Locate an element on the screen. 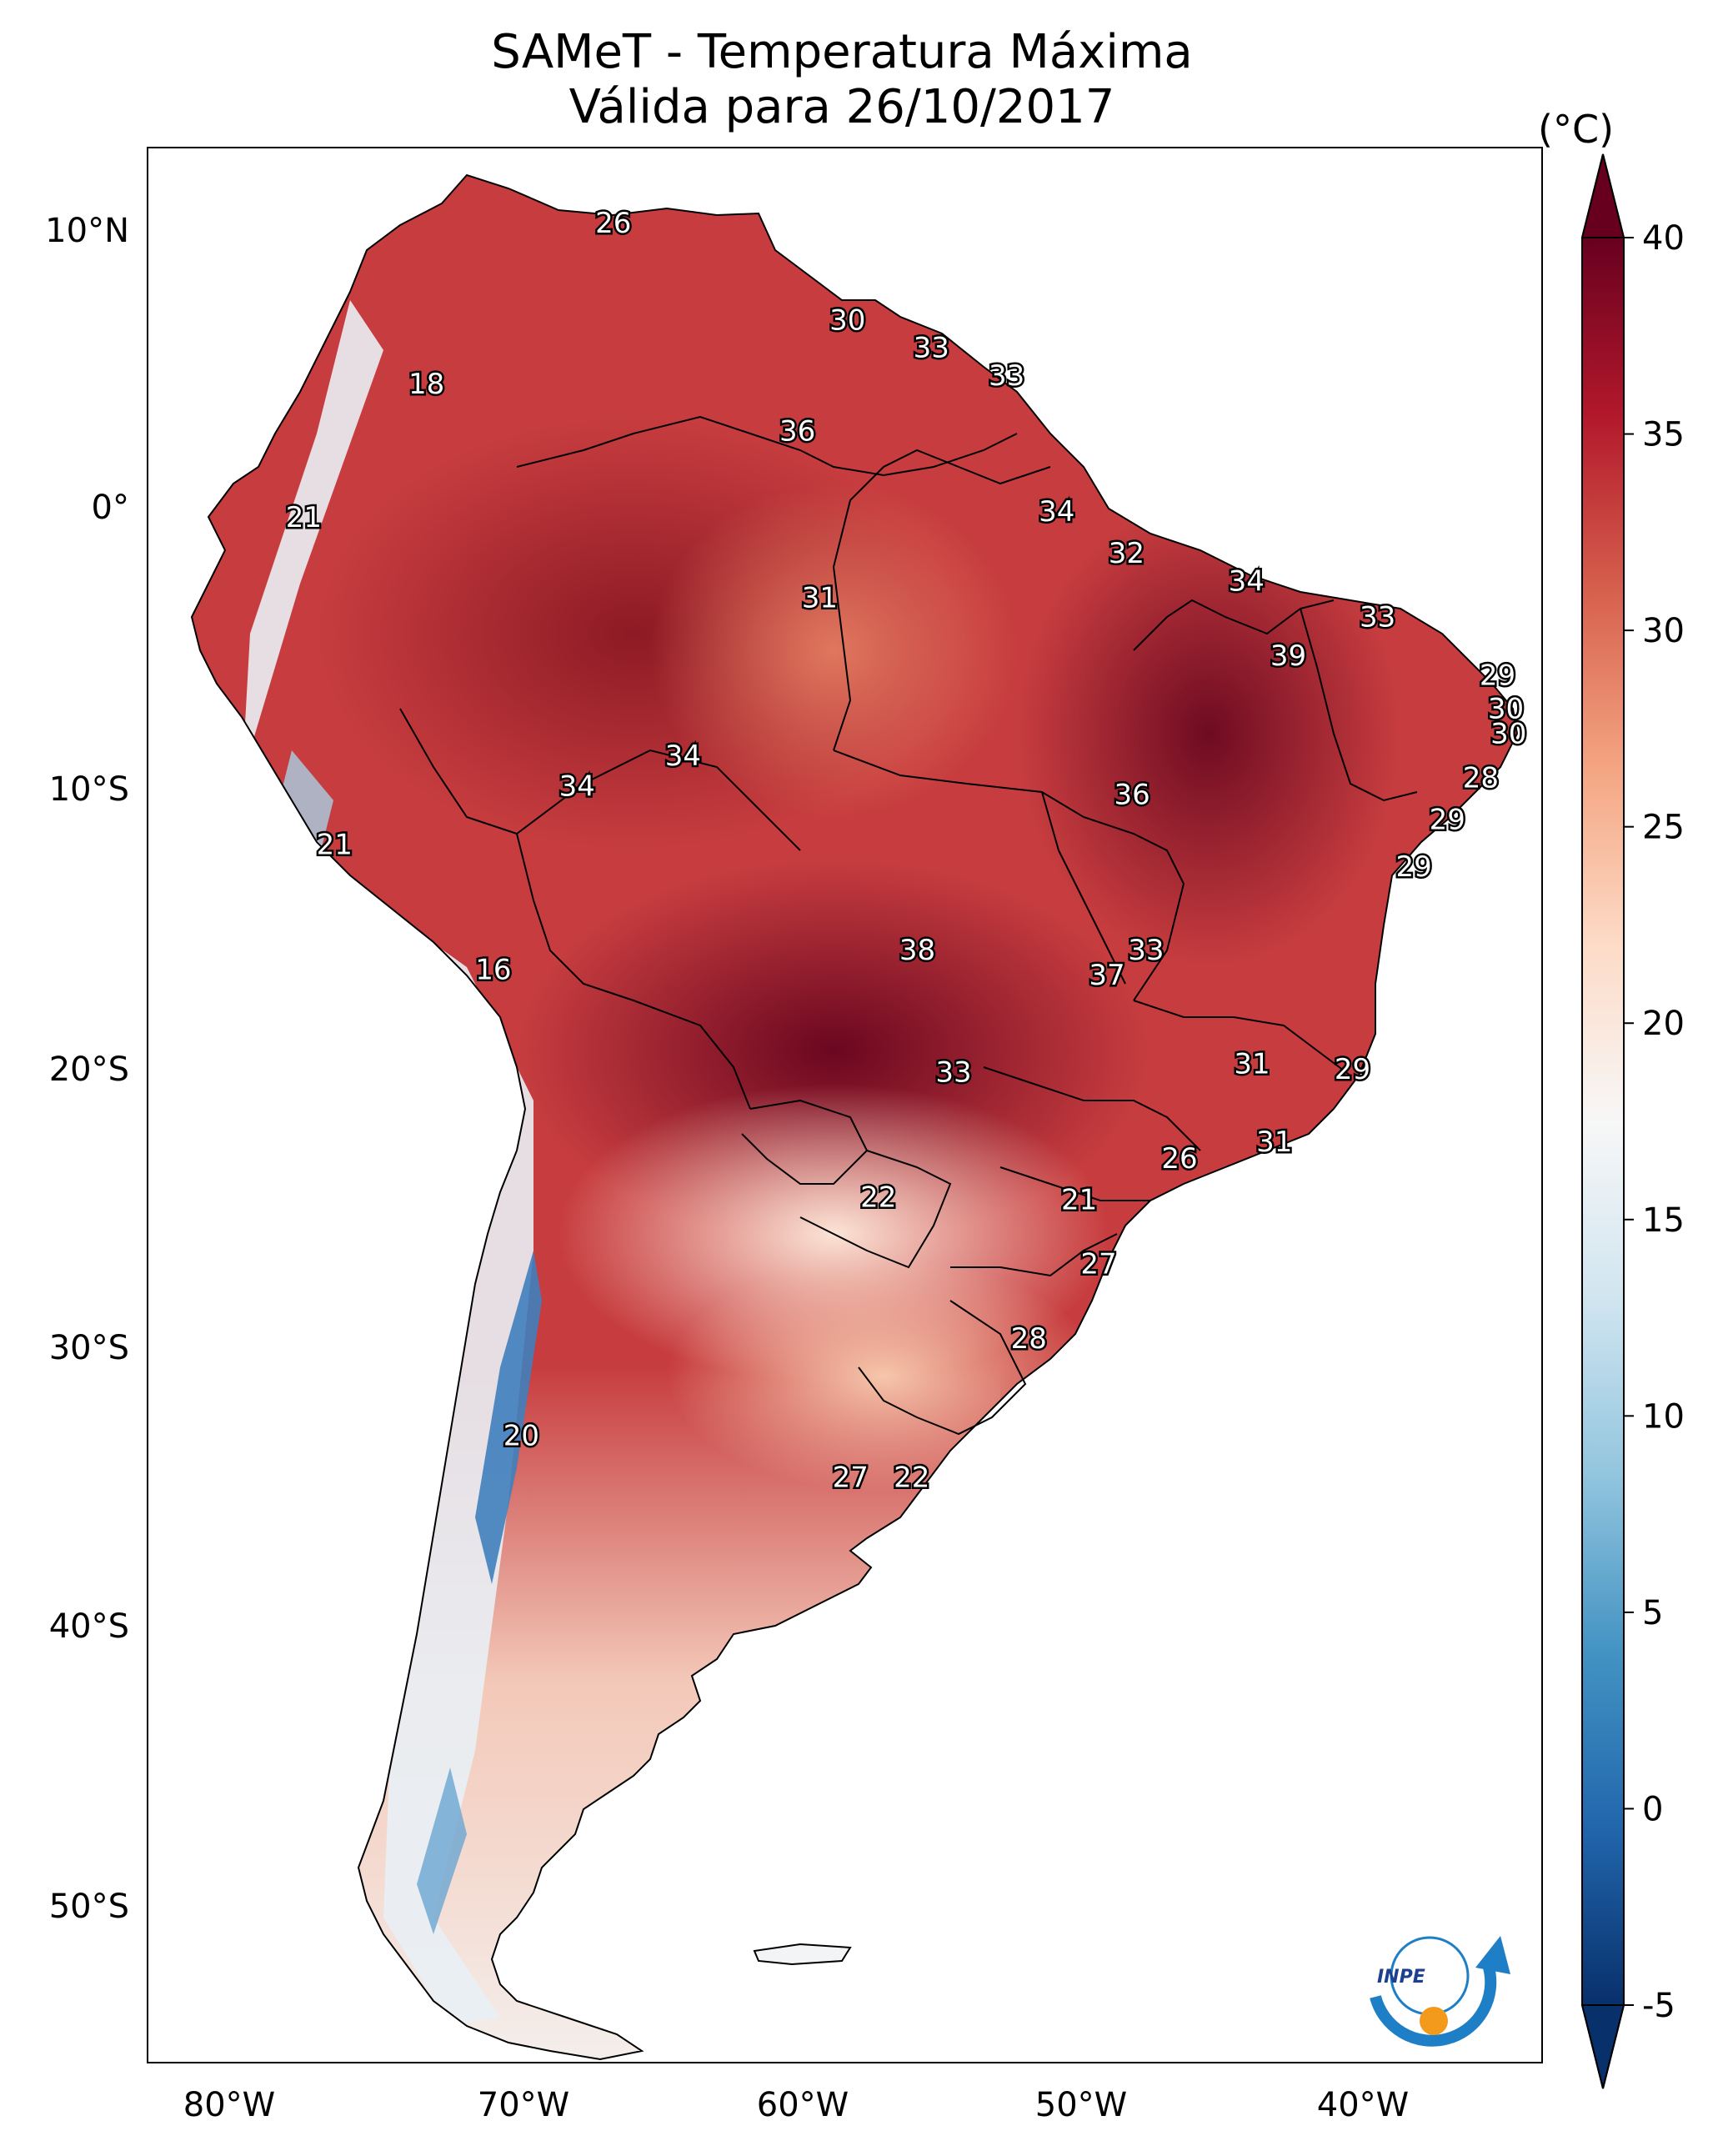 Image resolution: width=1723 pixels, height=2156 pixels. lat-label: 50°S is located at coordinates (89, 1907).